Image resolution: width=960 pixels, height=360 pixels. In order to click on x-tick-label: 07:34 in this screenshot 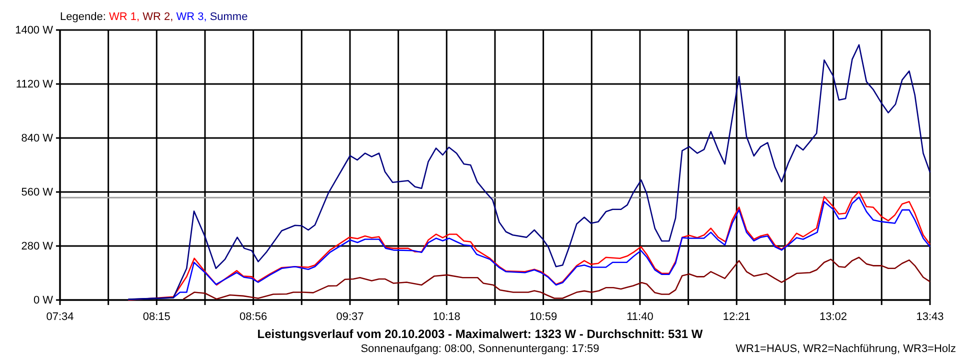, I will do `click(60, 317)`.